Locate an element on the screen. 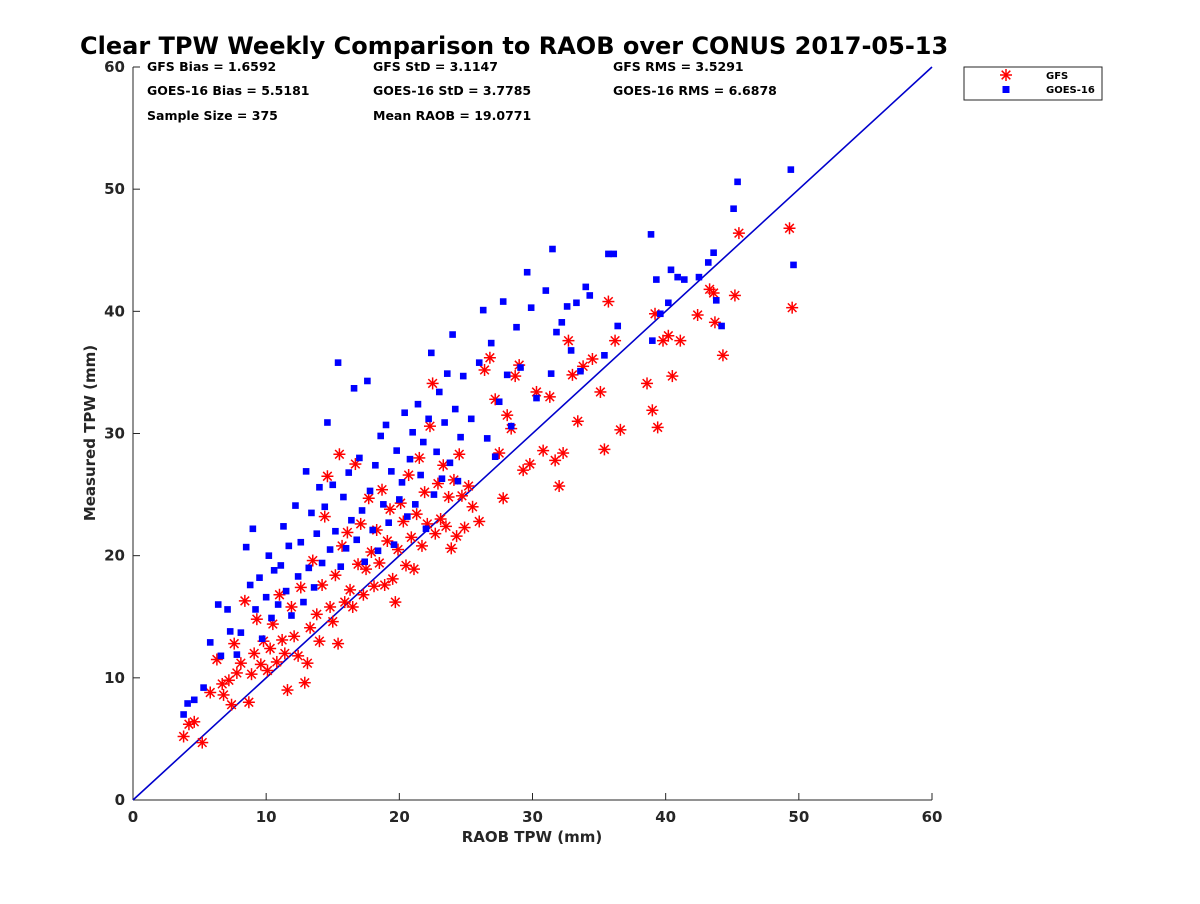 The width and height of the screenshot is (1200, 904). goes-std-text: GOES-16 StD = 3.7785 is located at coordinates (452, 90).